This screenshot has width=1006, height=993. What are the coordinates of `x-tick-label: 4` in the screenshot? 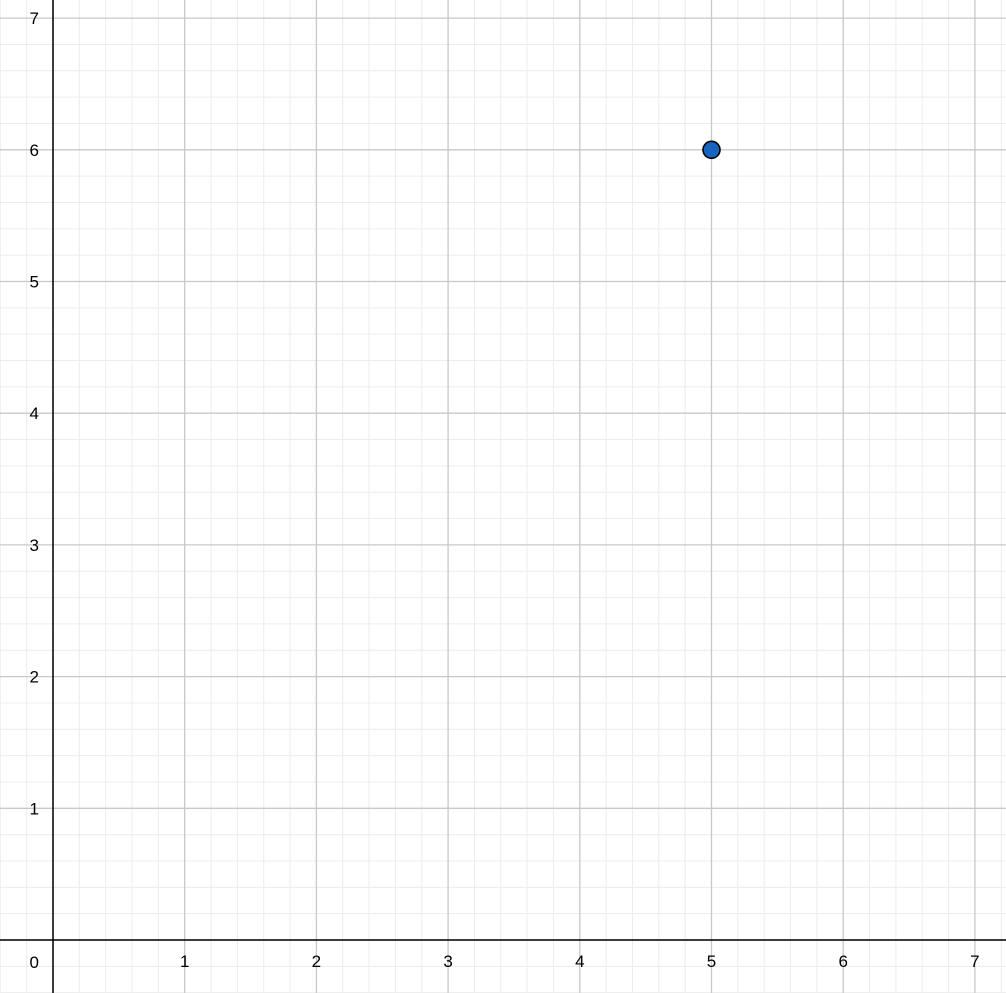 It's located at (579, 961).